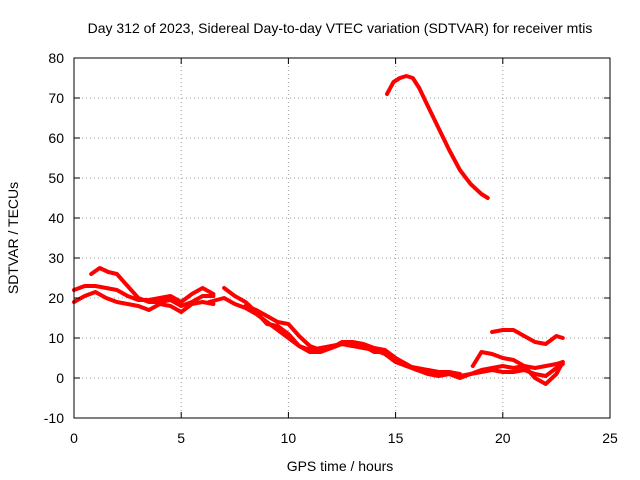  Describe the element at coordinates (60, 378) in the screenshot. I see `y-tick-label: 0` at that location.